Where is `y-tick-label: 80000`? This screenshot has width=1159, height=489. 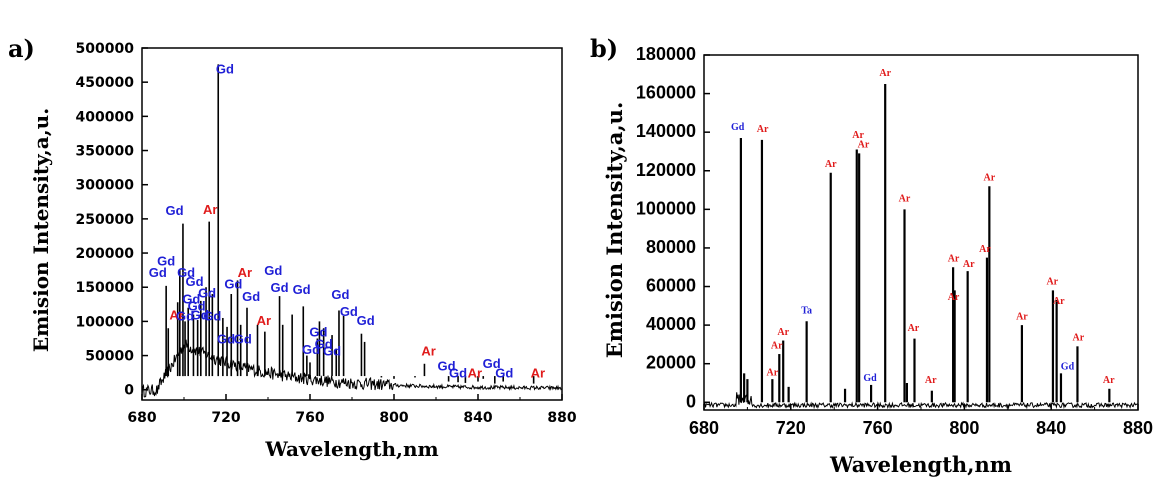 y-tick-label: 80000 is located at coordinates (671, 247).